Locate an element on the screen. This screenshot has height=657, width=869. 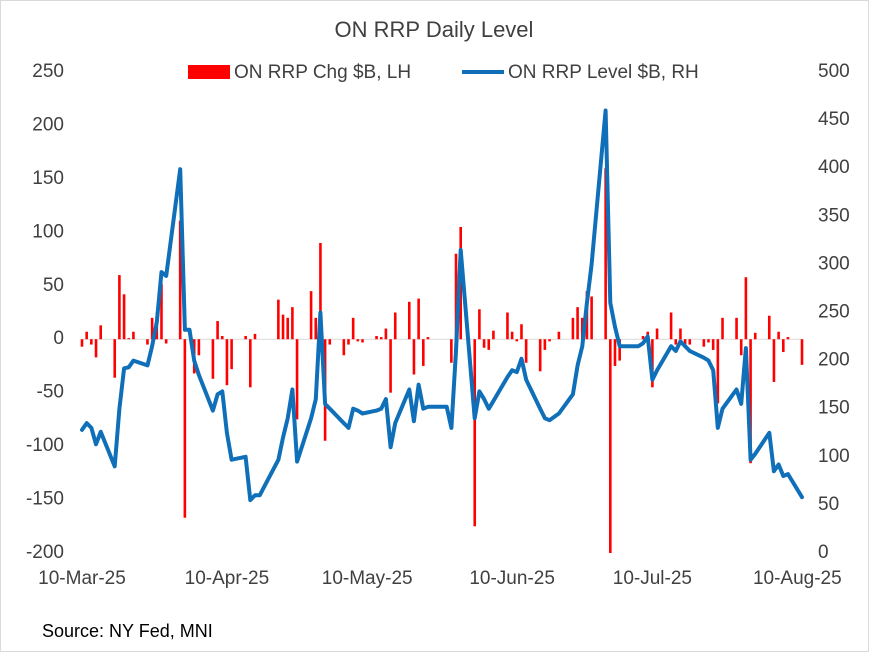
x-tick-label: 10-Mar-25 is located at coordinates (82, 578).